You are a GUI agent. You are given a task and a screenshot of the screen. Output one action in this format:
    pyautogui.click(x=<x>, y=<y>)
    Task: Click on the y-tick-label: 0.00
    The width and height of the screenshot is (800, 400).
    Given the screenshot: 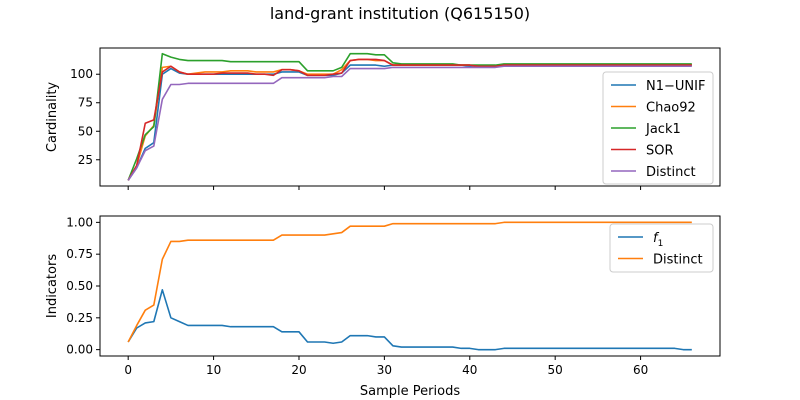 What is the action you would take?
    pyautogui.click(x=79, y=350)
    